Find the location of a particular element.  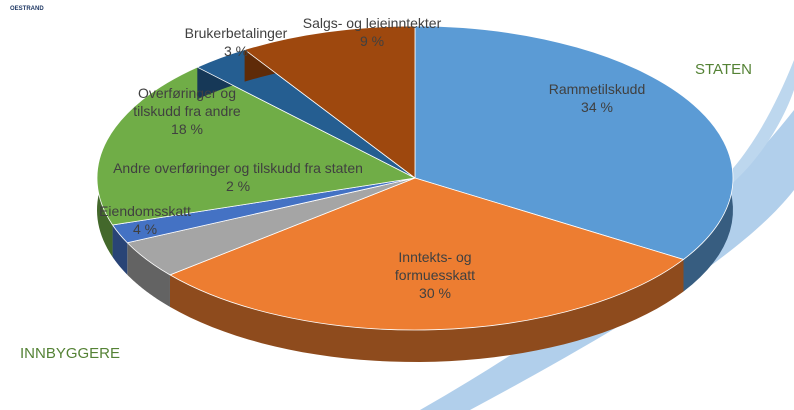

category-label: Eiendomsskatt is located at coordinates (145, 211).